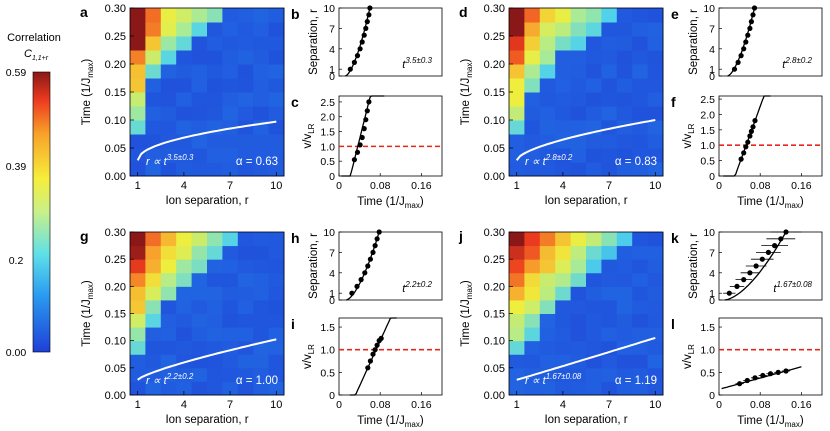 The width and height of the screenshot is (830, 431). What do you see at coordinates (295, 238) in the screenshot?
I see `panel-letter: h` at bounding box center [295, 238].